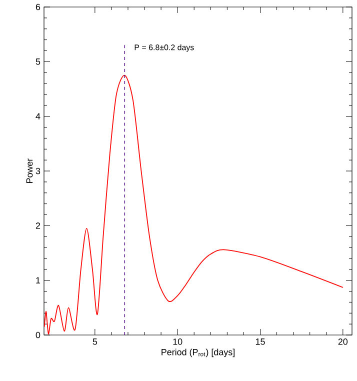 This screenshot has width=357, height=381. I want to click on y-tick-label: 5, so click(38, 61).